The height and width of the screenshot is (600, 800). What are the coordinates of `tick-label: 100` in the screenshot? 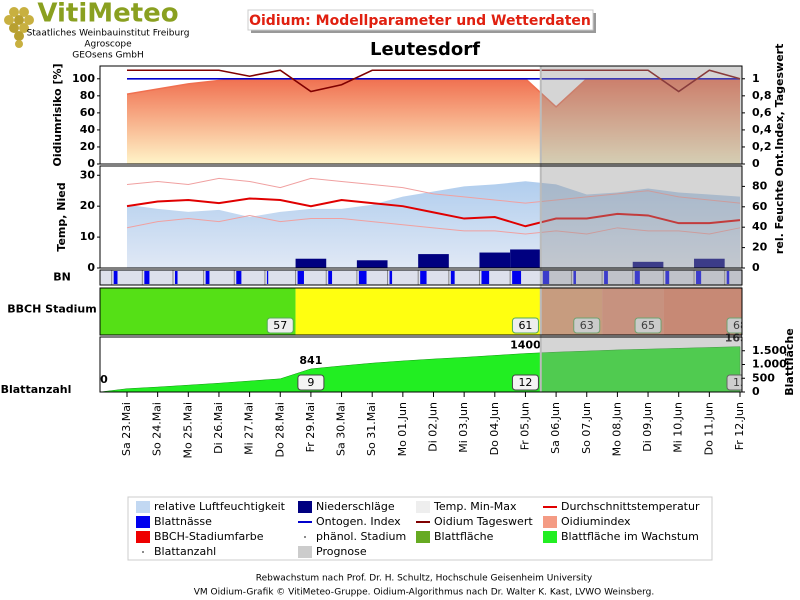 It's located at (83, 78).